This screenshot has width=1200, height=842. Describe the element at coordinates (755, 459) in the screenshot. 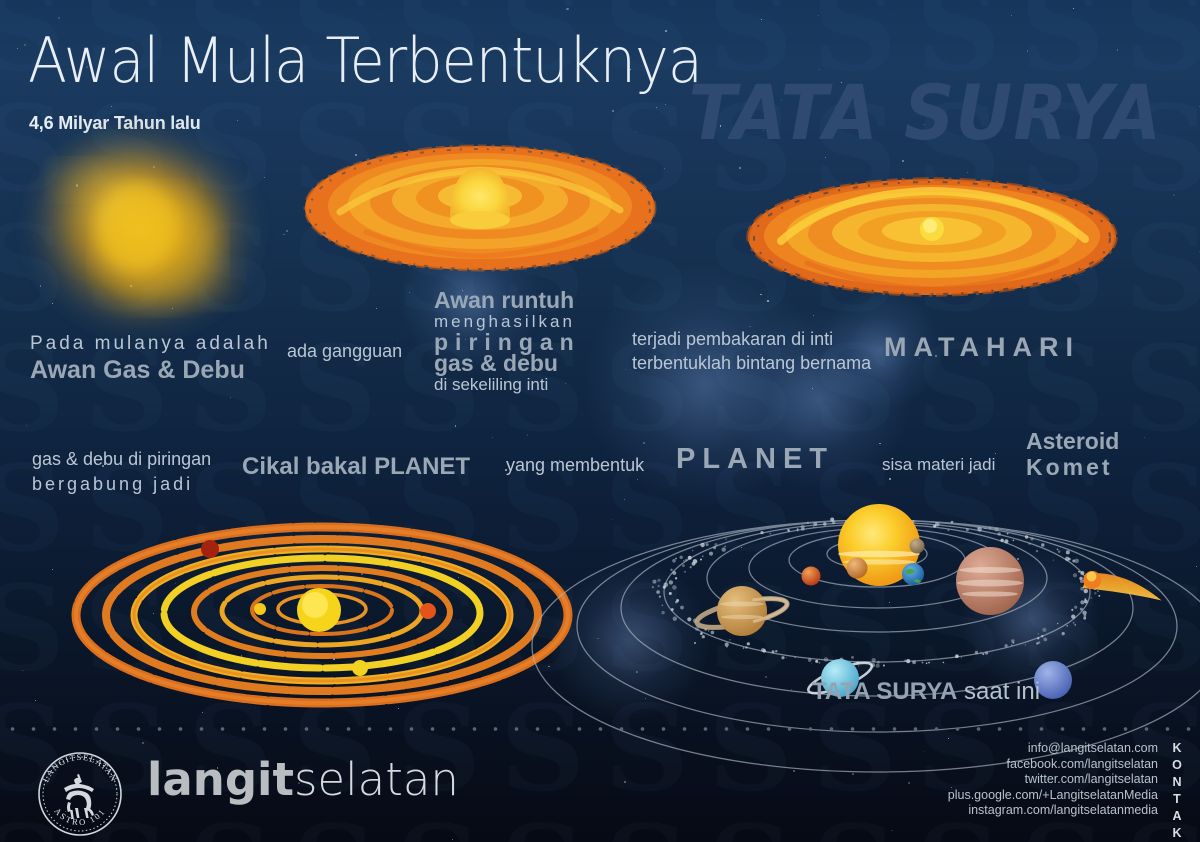

I see `caption-planet: PLANET` at that location.